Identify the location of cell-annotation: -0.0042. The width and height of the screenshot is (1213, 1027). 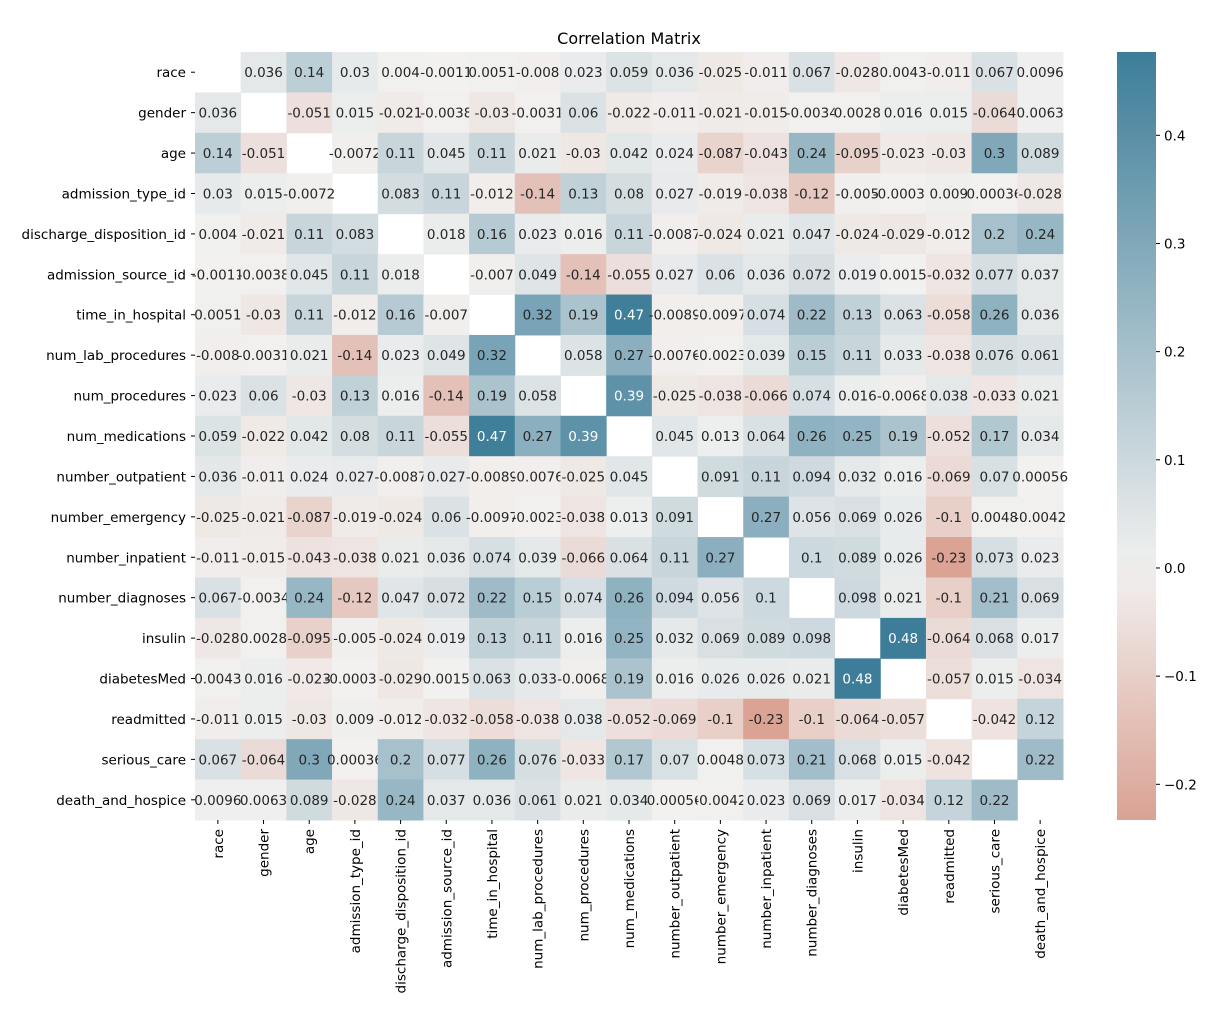
(1040, 518).